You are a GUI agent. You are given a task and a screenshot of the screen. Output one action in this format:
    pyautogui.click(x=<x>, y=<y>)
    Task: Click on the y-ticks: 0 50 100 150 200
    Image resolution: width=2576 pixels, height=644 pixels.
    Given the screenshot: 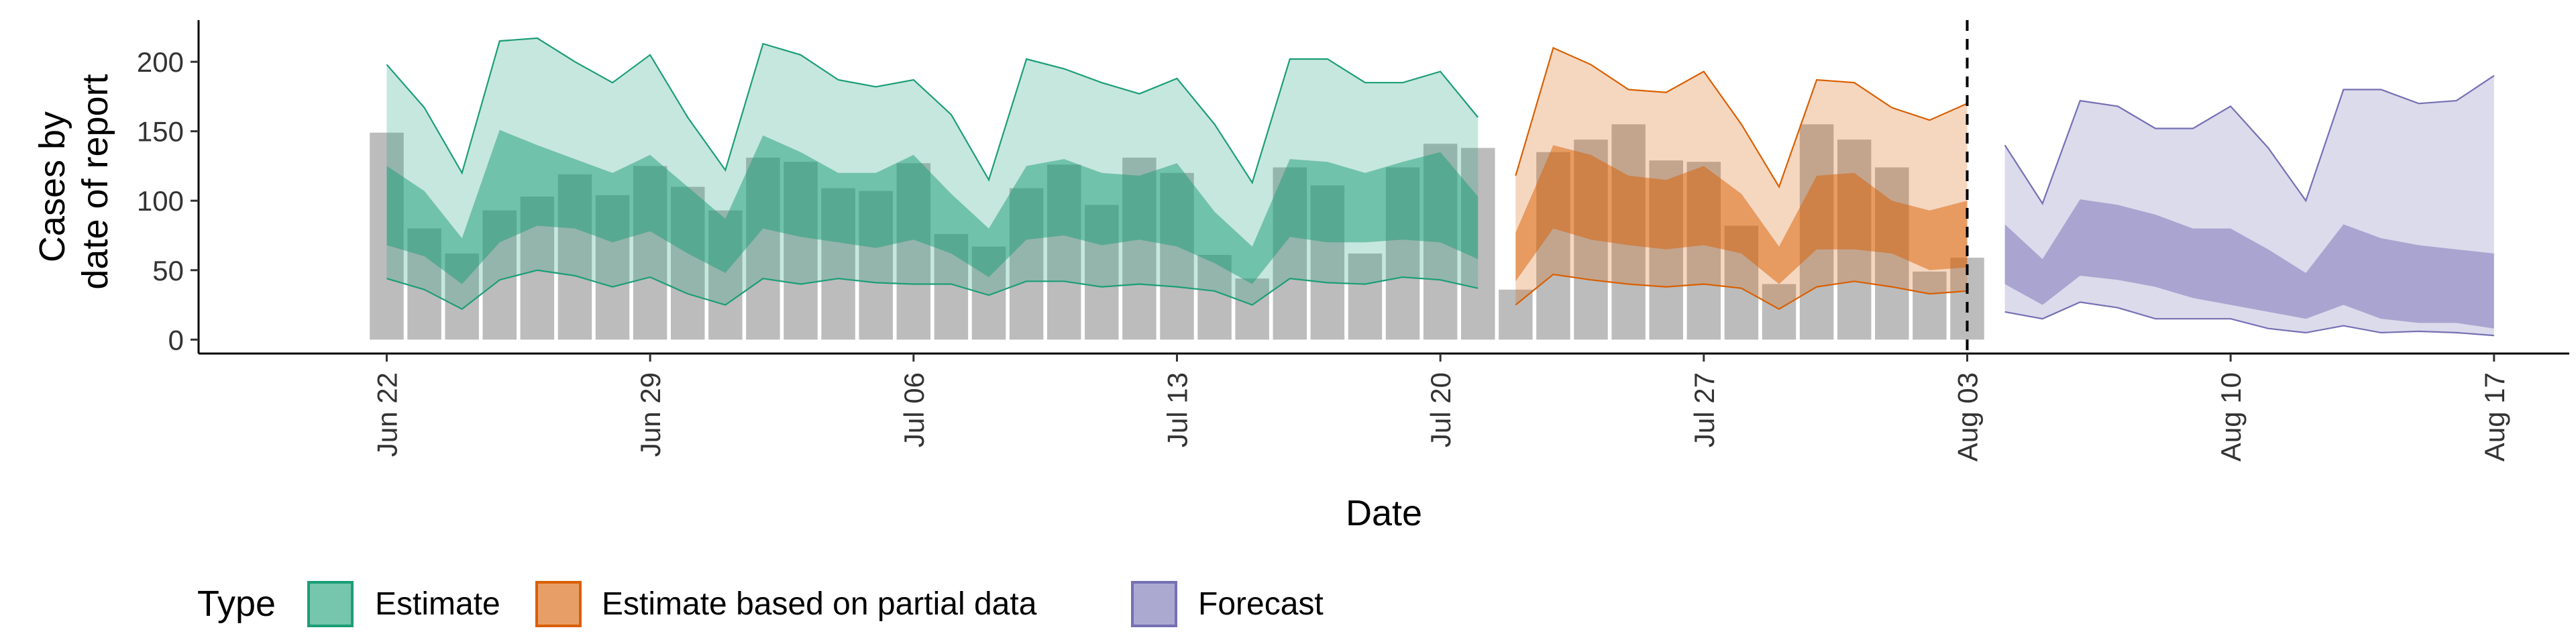 What is the action you would take?
    pyautogui.click(x=168, y=201)
    